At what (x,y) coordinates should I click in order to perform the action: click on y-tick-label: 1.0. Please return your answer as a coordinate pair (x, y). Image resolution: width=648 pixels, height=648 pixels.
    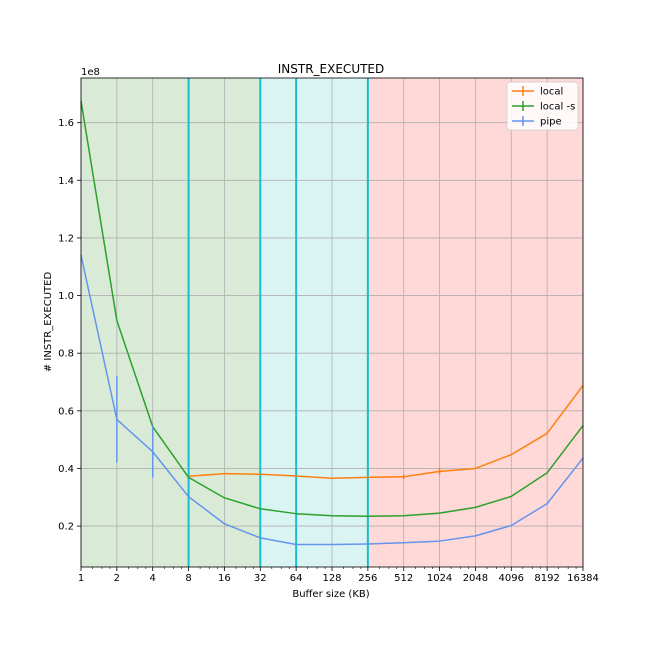
    Looking at the image, I should click on (66, 296).